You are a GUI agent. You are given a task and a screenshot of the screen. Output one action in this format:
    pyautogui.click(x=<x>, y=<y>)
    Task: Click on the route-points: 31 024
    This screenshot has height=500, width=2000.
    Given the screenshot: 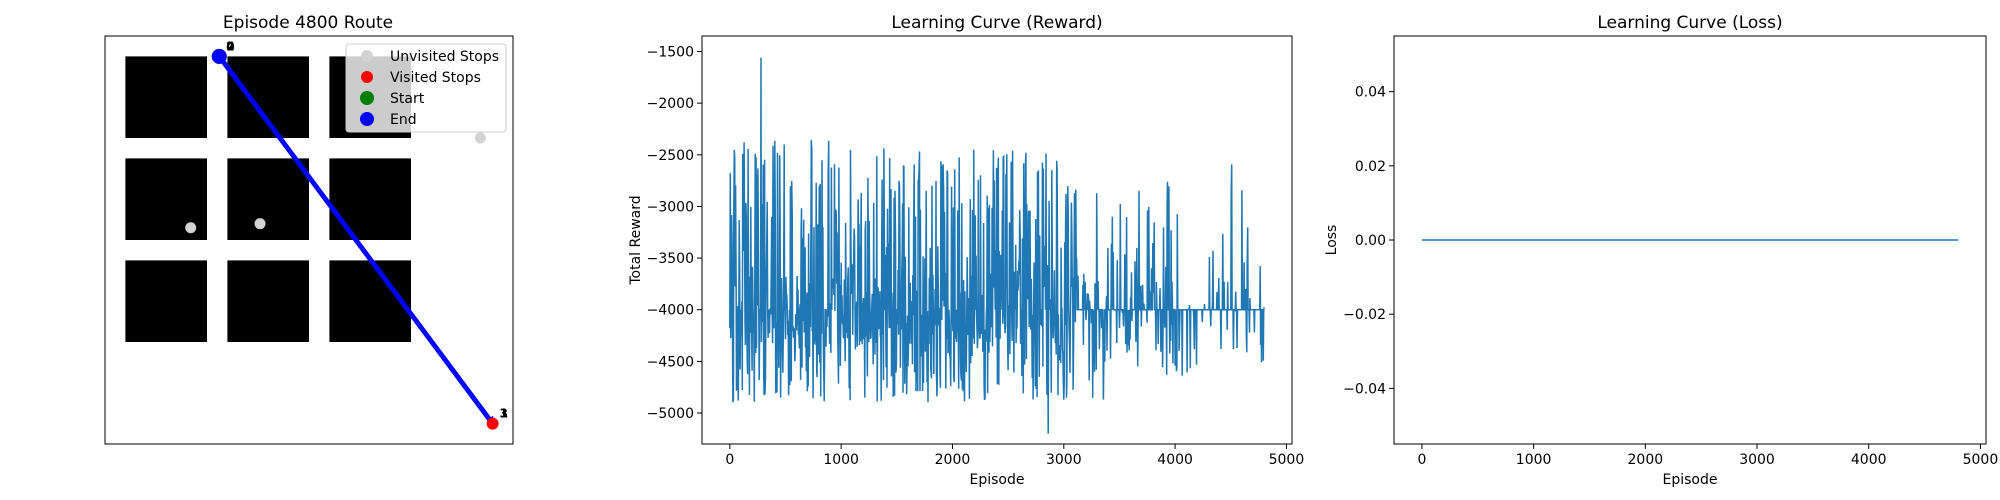 What is the action you would take?
    pyautogui.click(x=346, y=234)
    